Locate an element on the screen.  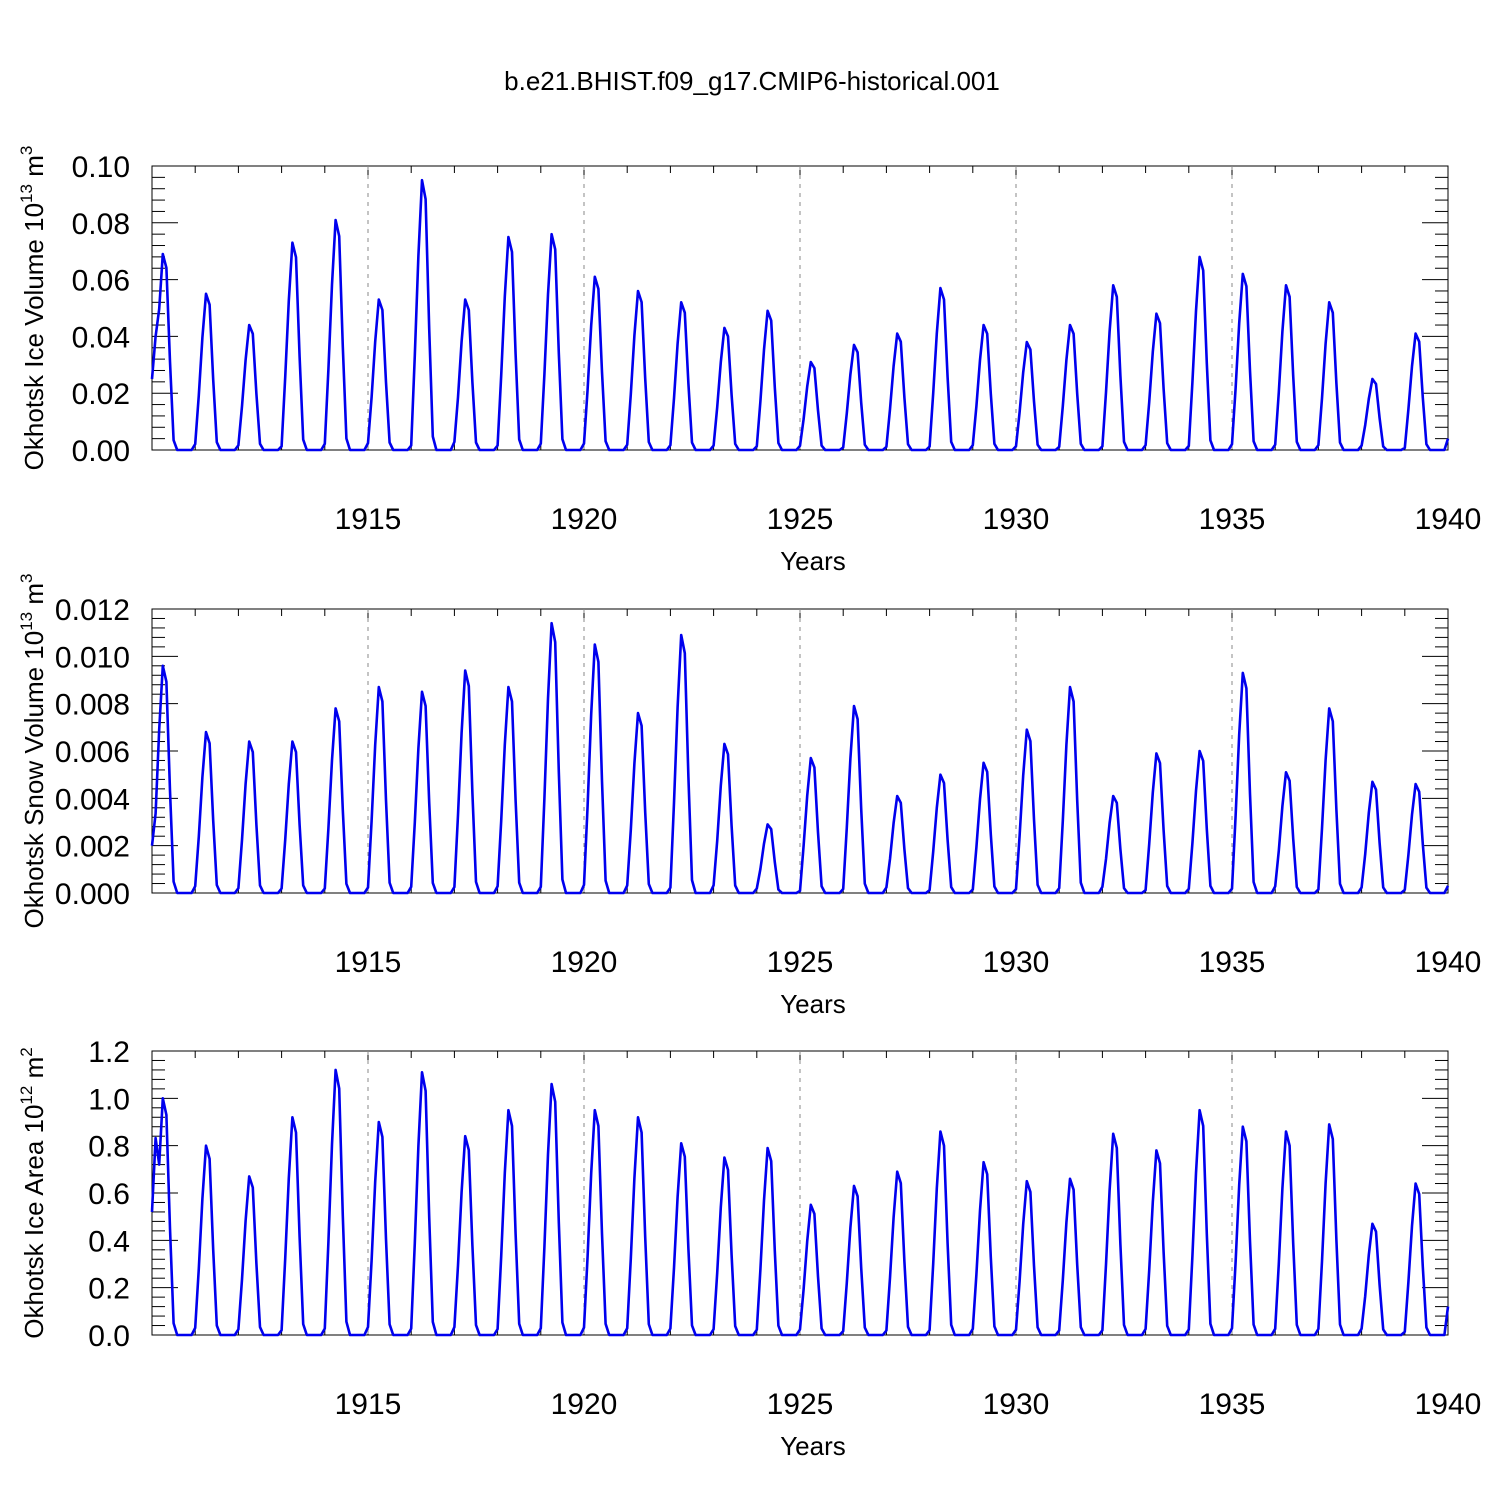
chart-title: b.e21.BHIST.f09_g17.CMIP6-historical.001 is located at coordinates (752, 81).